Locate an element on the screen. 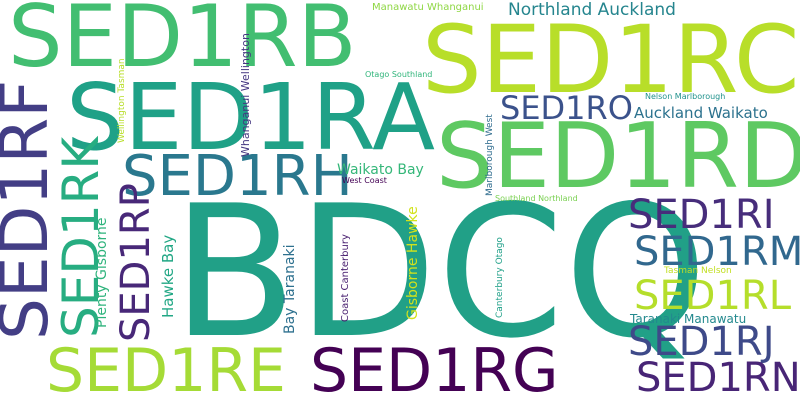 Image resolution: width=800 pixels, height=400 pixels. word-sed1rh: SED1RH is located at coordinates (237, 176).